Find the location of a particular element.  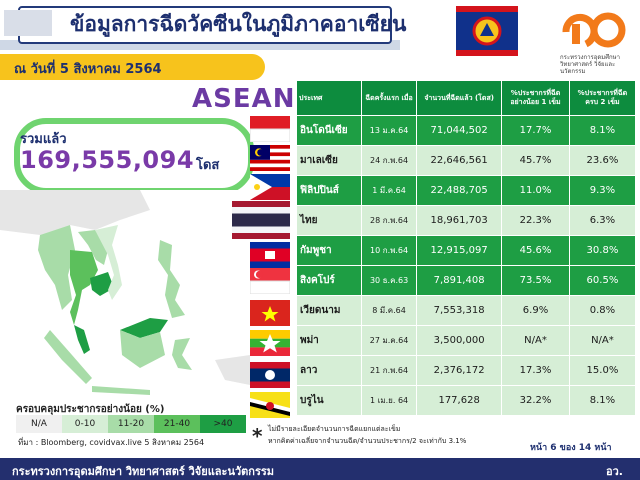

cell-doses: 18,961,703 is located at coordinates (459, 220).